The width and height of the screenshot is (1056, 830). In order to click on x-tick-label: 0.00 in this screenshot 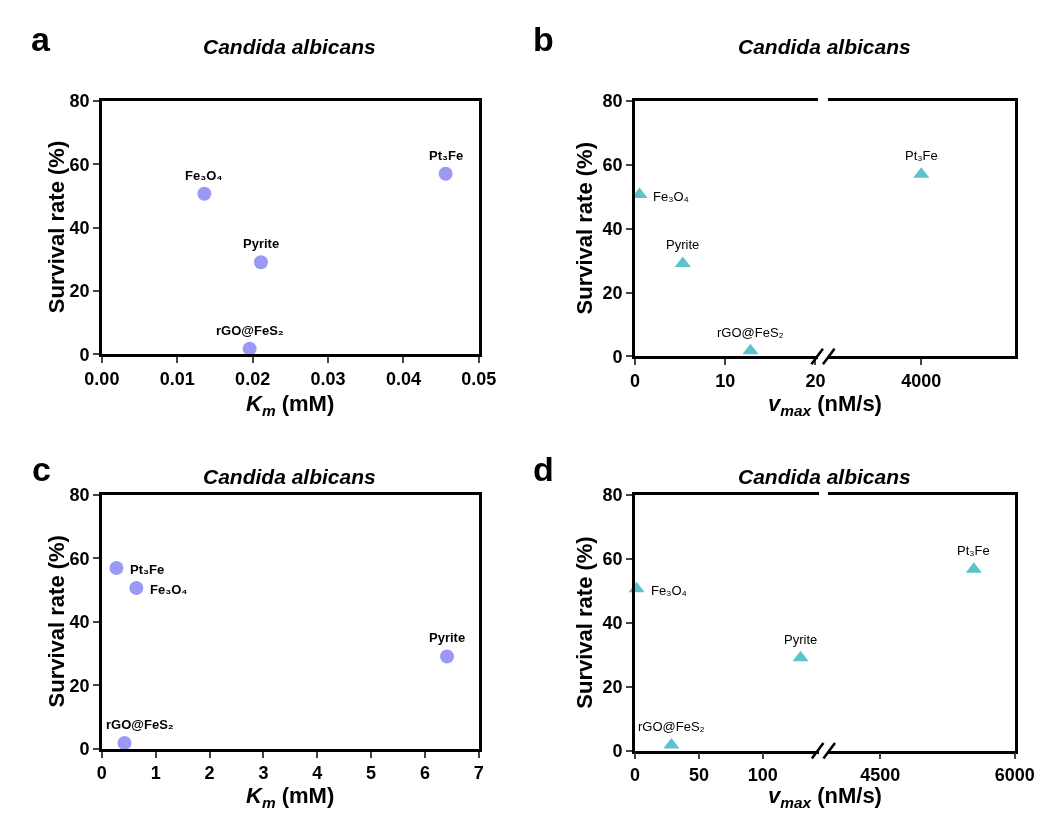, I will do `click(102, 378)`.